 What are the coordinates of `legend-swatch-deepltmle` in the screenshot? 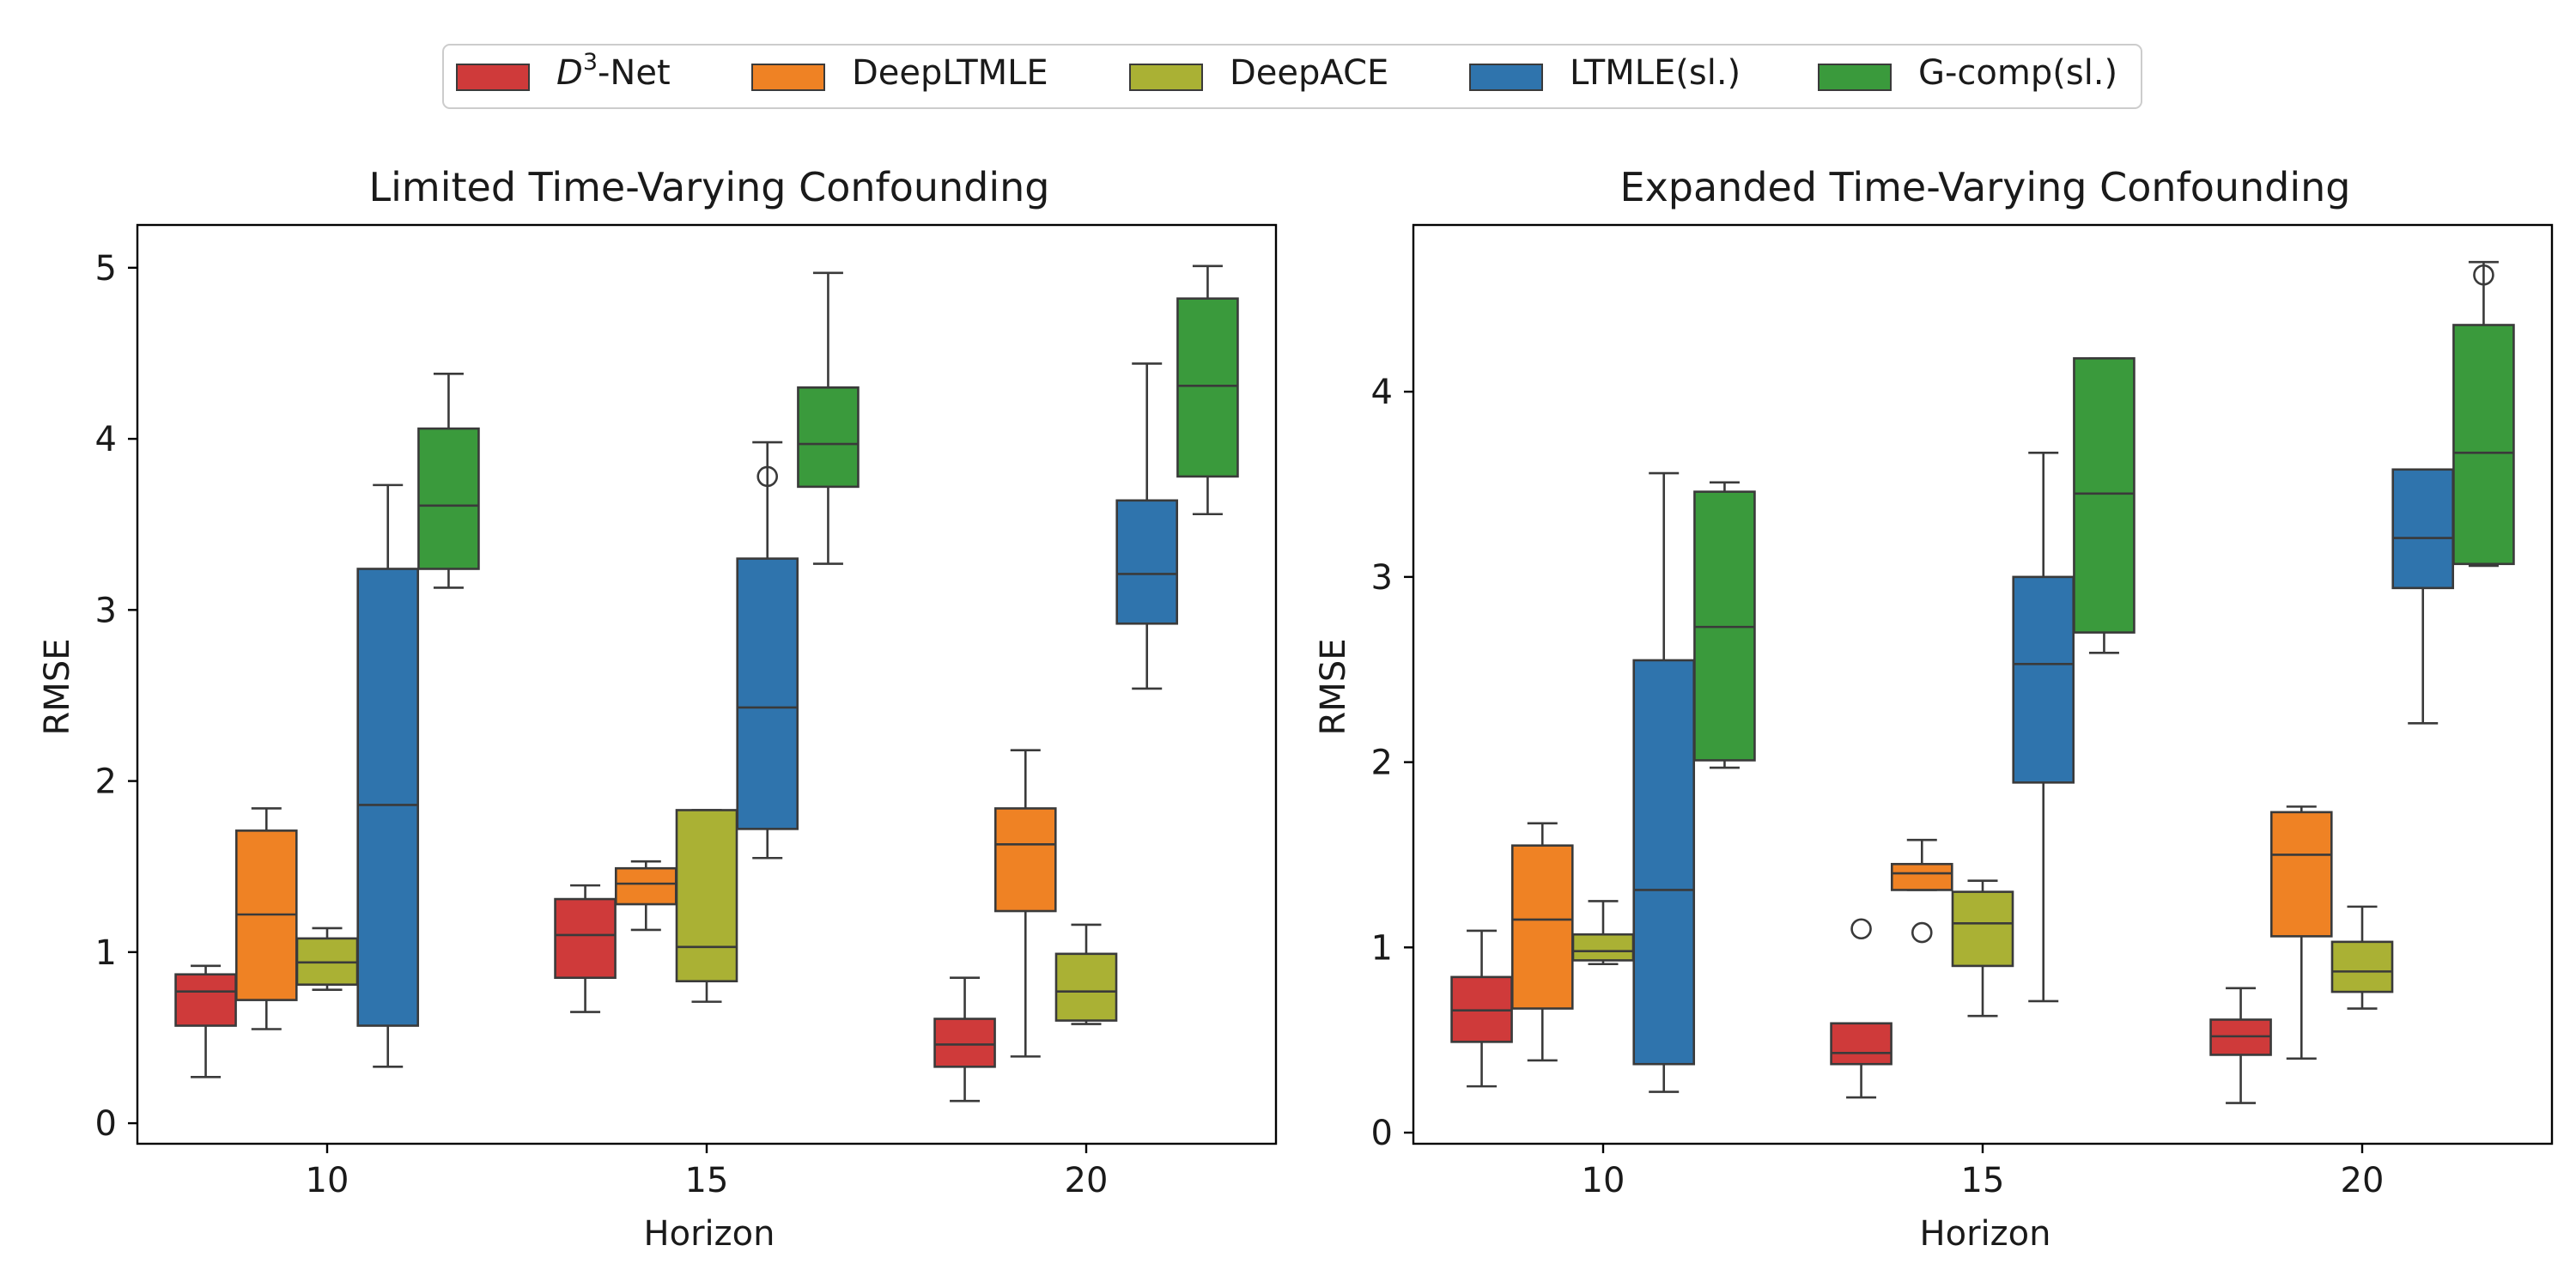 It's located at (788, 77).